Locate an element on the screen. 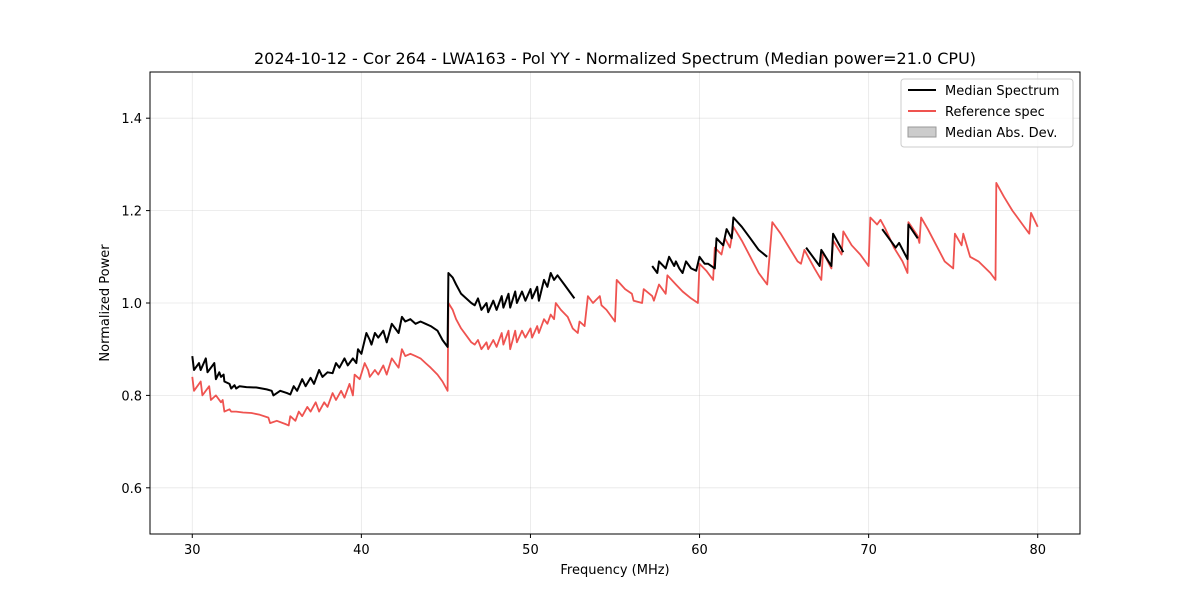  y-tick-label: 0.8 is located at coordinates (131, 396).